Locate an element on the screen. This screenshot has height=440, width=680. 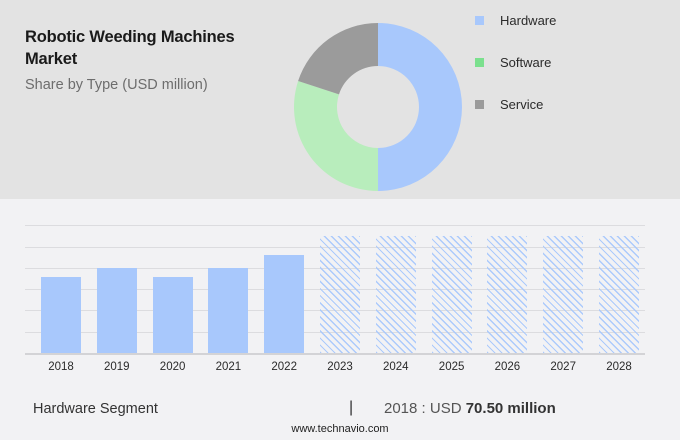
bar-2019 is located at coordinates (116, 310).